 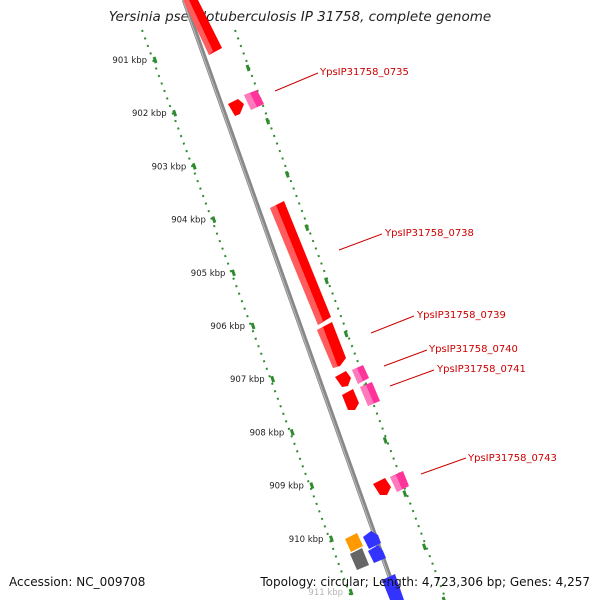 I want to click on tick-label: 908 kbp, so click(x=267, y=433).